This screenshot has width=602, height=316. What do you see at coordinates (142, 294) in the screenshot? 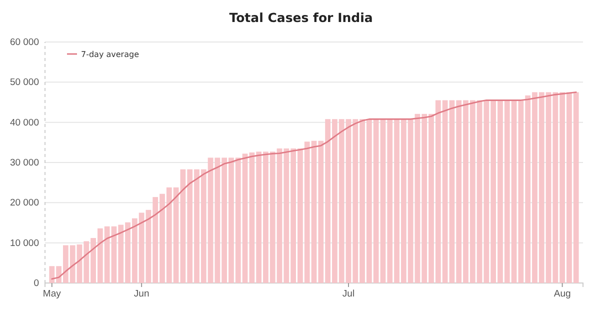
I see `x-tick-label: Jun` at bounding box center [142, 294].